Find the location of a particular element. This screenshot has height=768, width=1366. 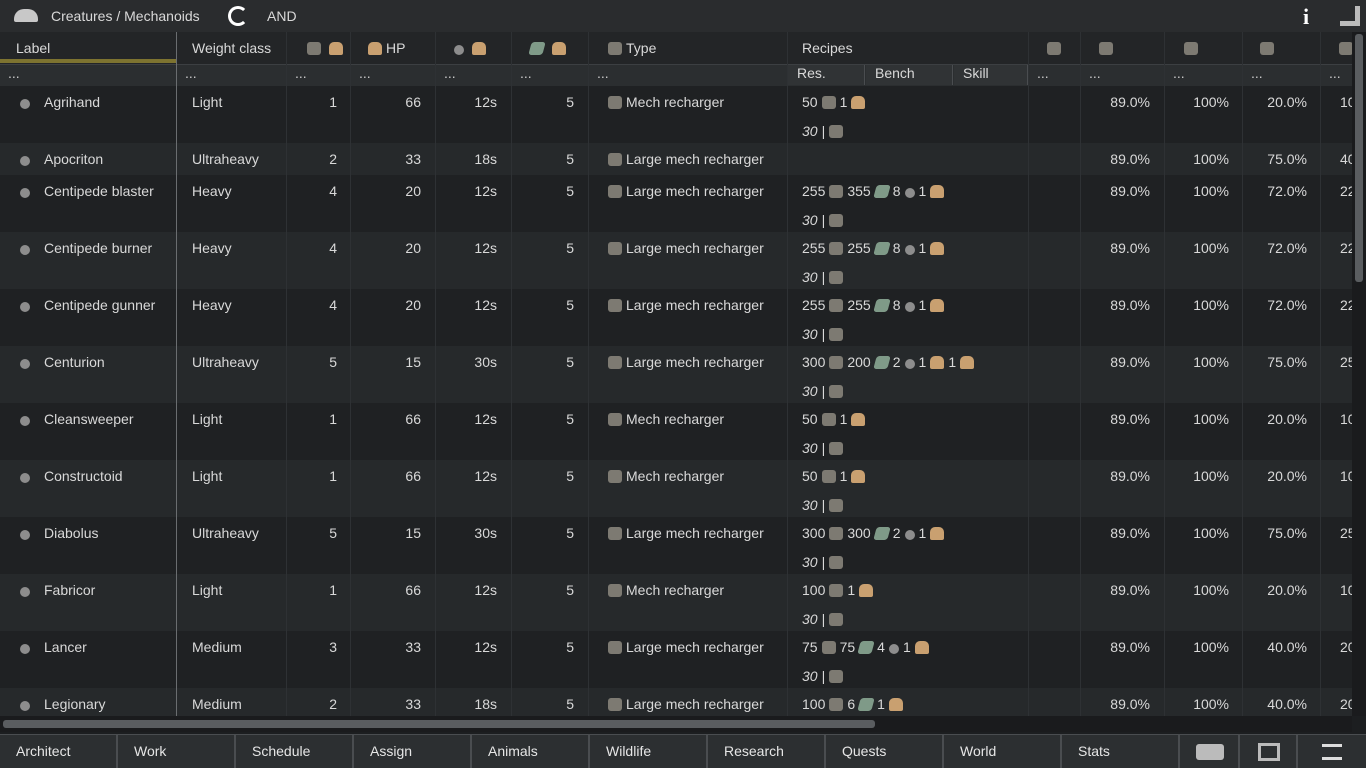

ingredient-count: 100 is located at coordinates (814, 704).